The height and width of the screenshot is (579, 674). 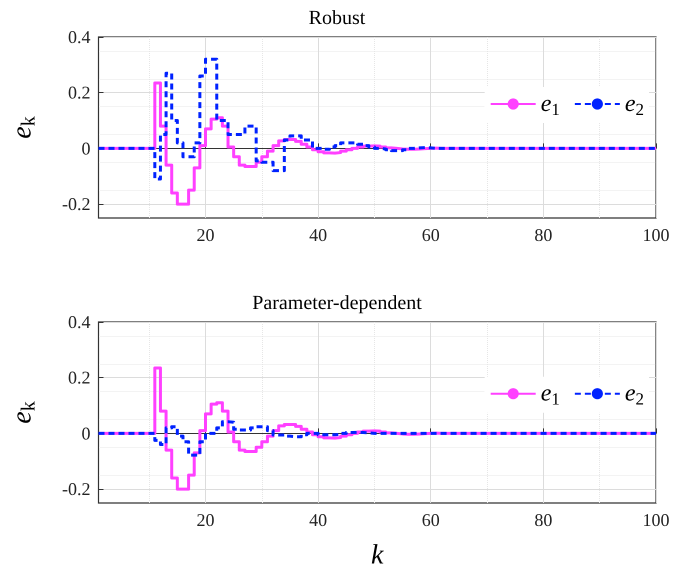 What do you see at coordinates (337, 303) in the screenshot?
I see `chart-title: Parameter-dependent` at bounding box center [337, 303].